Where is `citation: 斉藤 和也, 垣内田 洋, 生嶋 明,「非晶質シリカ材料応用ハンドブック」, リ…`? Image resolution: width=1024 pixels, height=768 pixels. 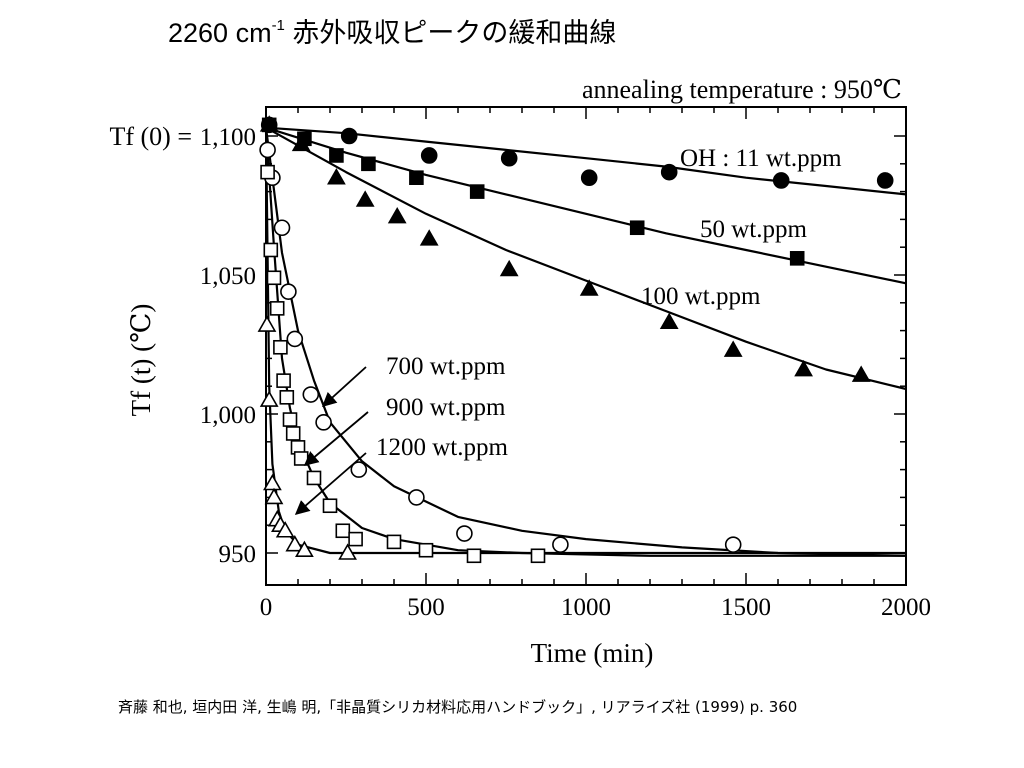
citation: 斉藤 和也, 垣内田 洋, 生嶋 明,「非晶質シリカ材料応用ハンドブック」, リ… is located at coordinates (458, 707).